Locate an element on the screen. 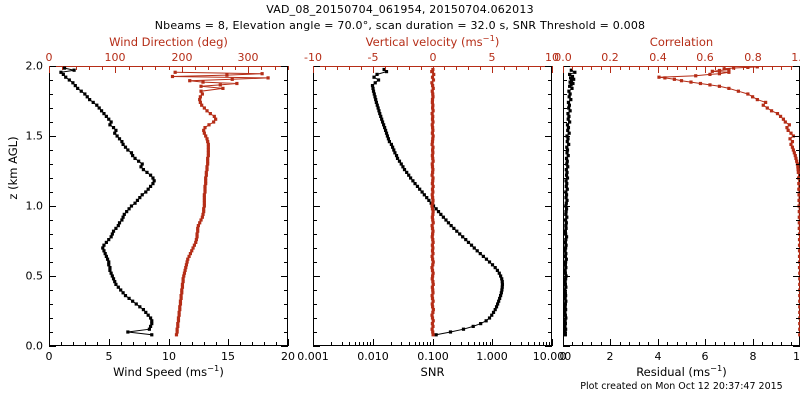 This screenshot has width=800, height=400. x-tick-label: 1.000 is located at coordinates (492, 356).